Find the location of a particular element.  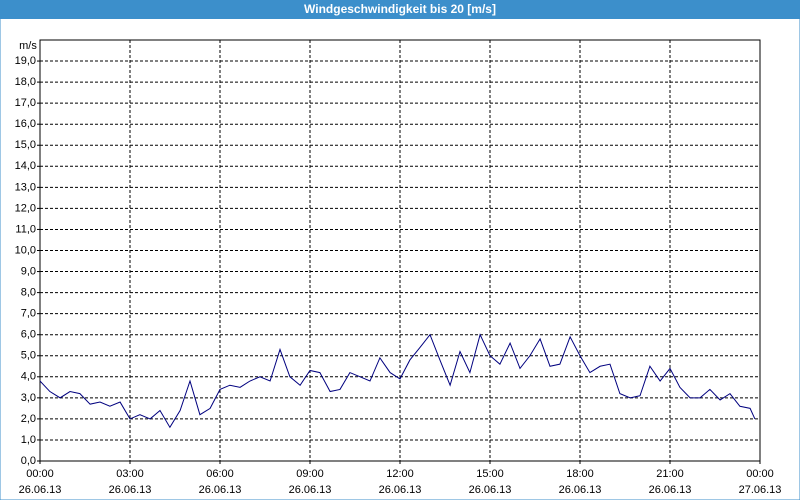

y-tick-label: 7,0 is located at coordinates (28, 314).